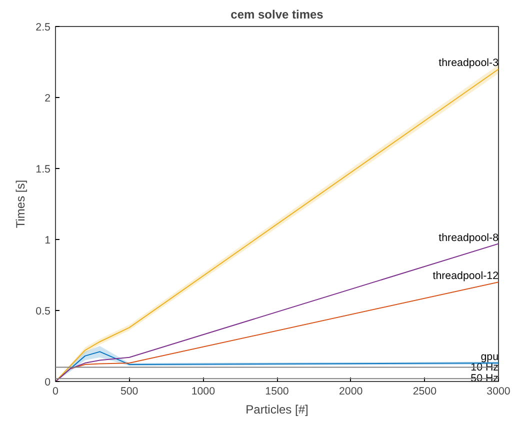 This screenshot has width=529, height=421. I want to click on y-tick-label: 2, so click(47, 98).